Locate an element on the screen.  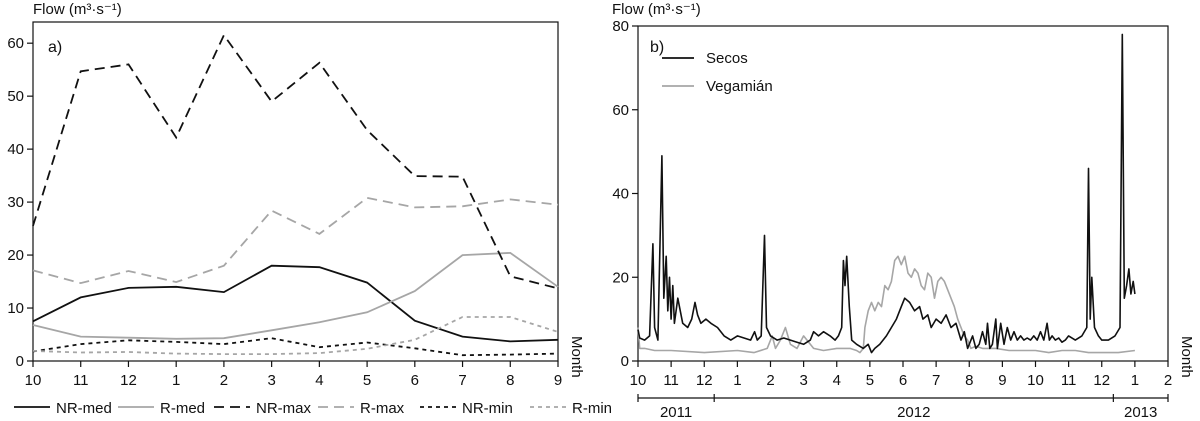
panel-a-x-tick-label: 7 is located at coordinates (462, 380).